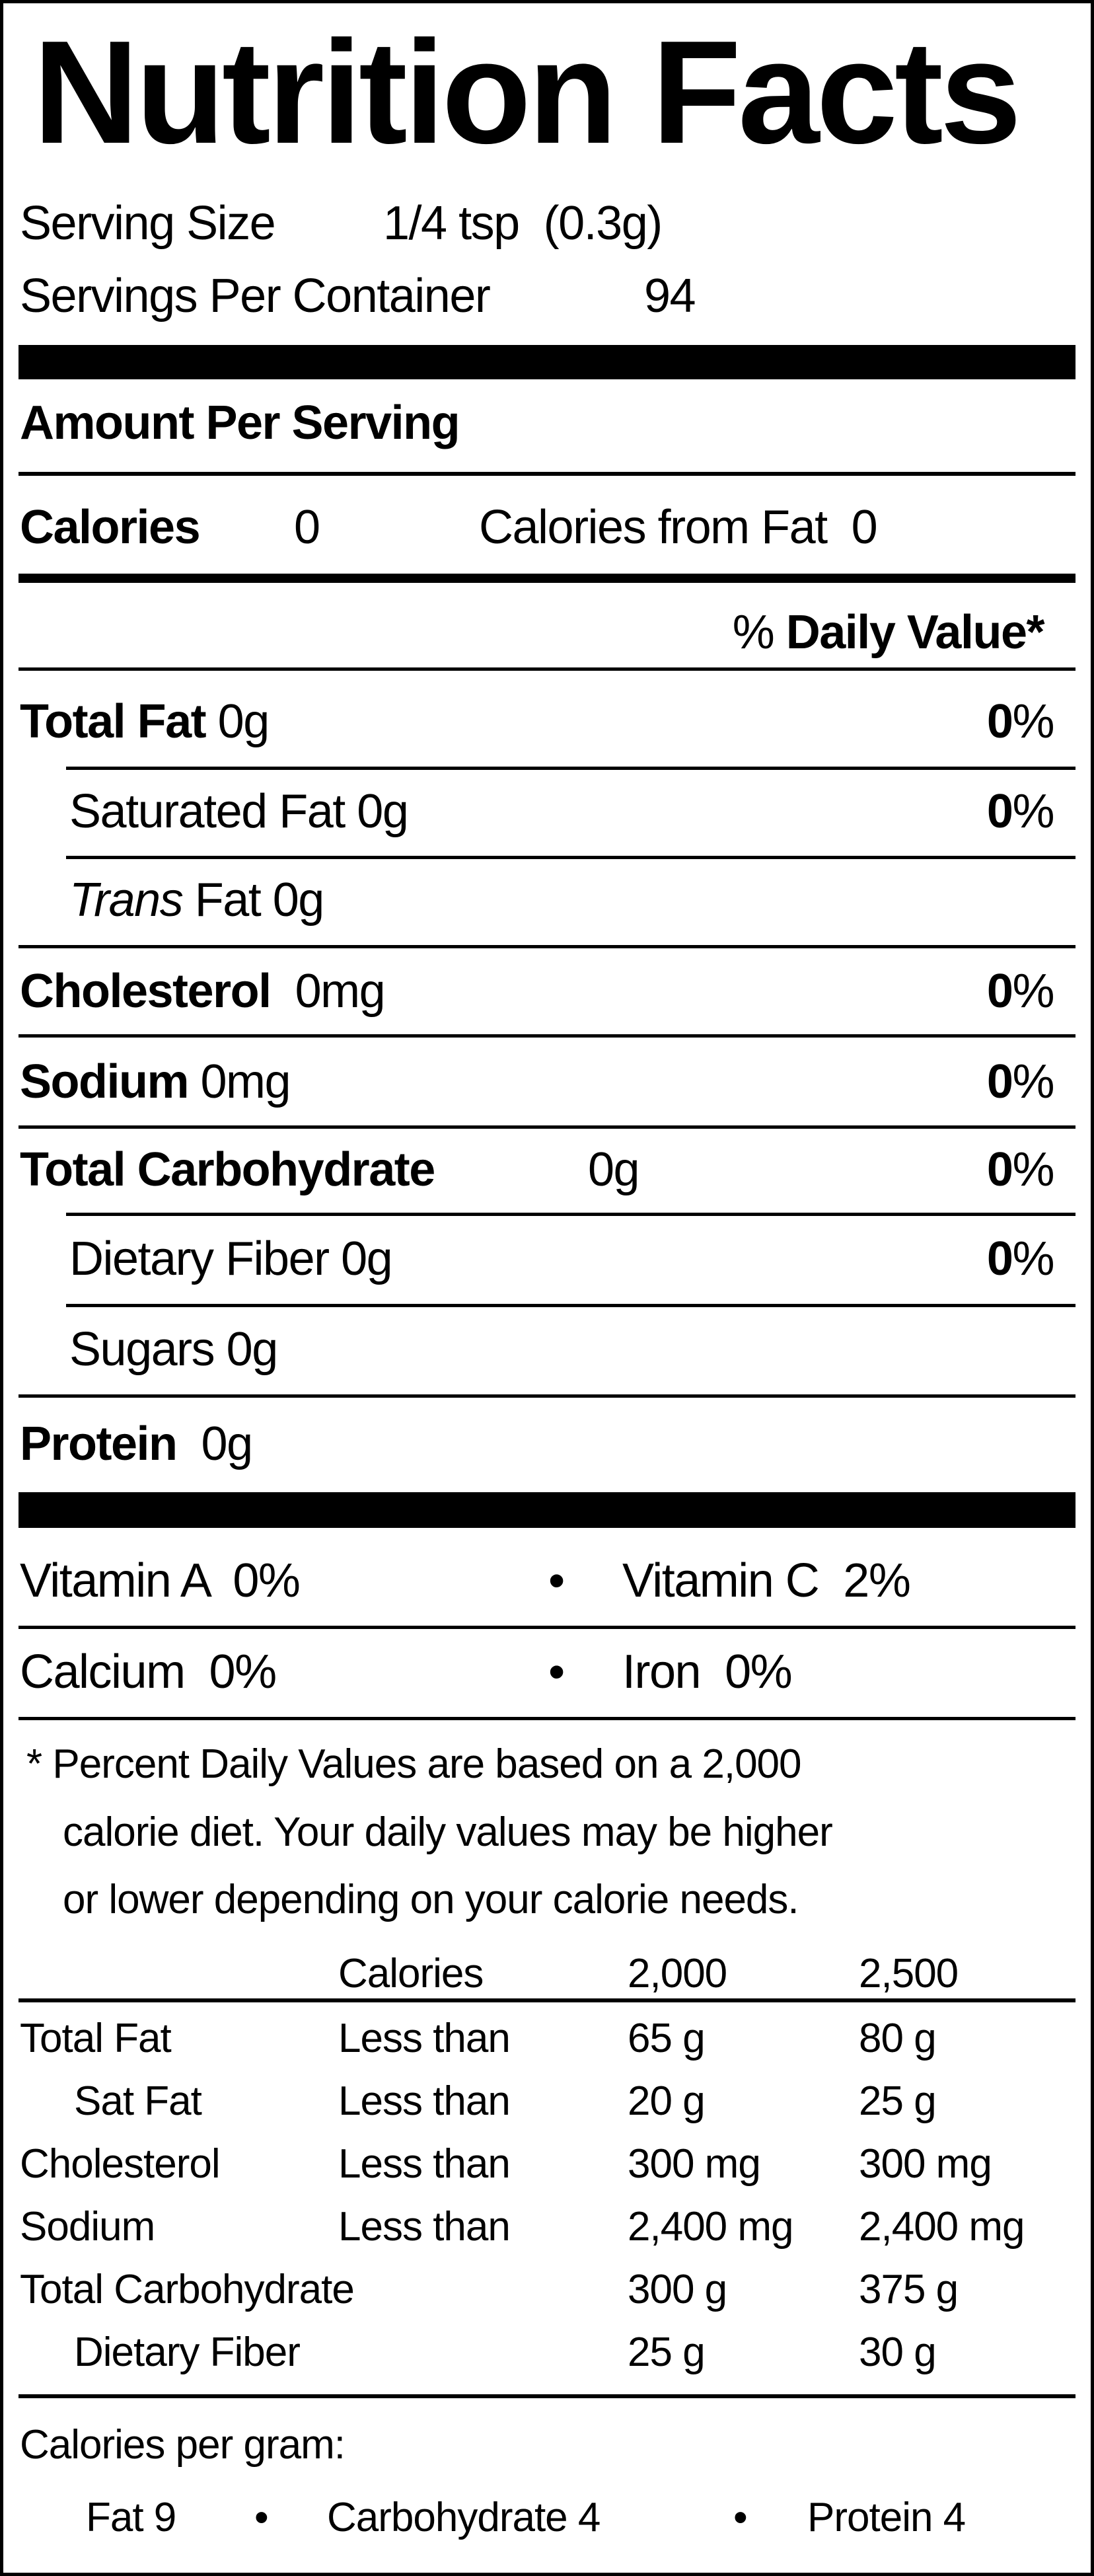  What do you see at coordinates (160, 1580) in the screenshot?
I see `vitamin-a: Vitamin A 0%` at bounding box center [160, 1580].